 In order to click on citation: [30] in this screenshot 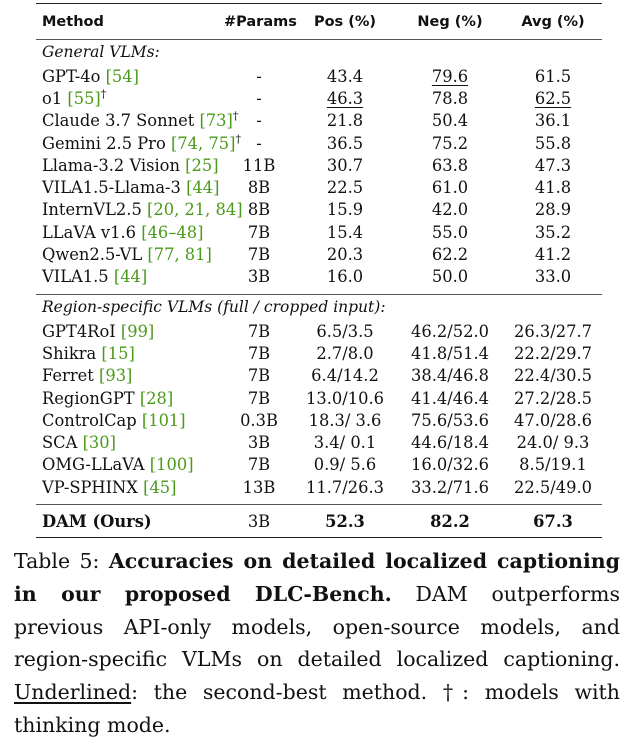, I will do `click(99, 443)`.